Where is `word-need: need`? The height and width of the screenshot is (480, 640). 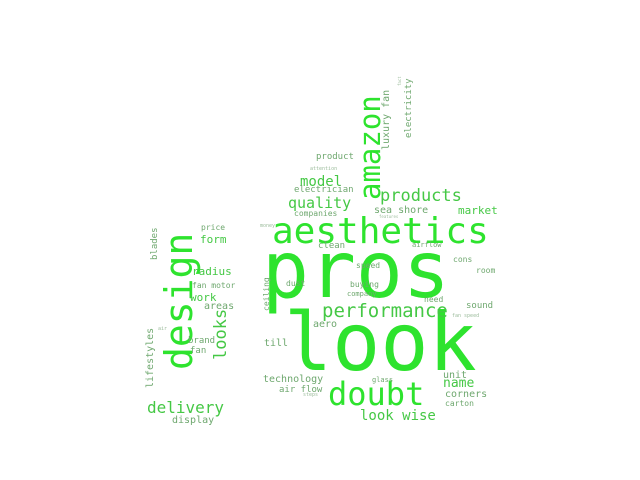 word-need: need is located at coordinates (433, 299).